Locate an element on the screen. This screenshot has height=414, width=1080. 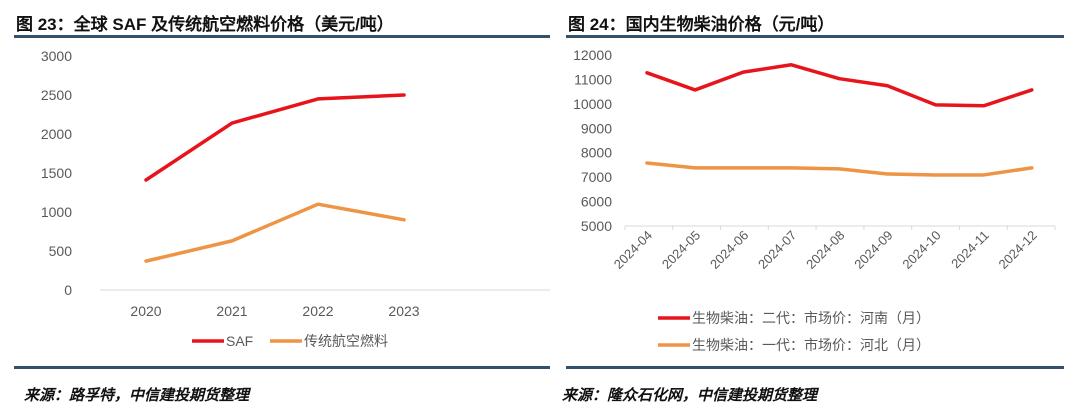
title-divider-left is located at coordinates (282, 36).